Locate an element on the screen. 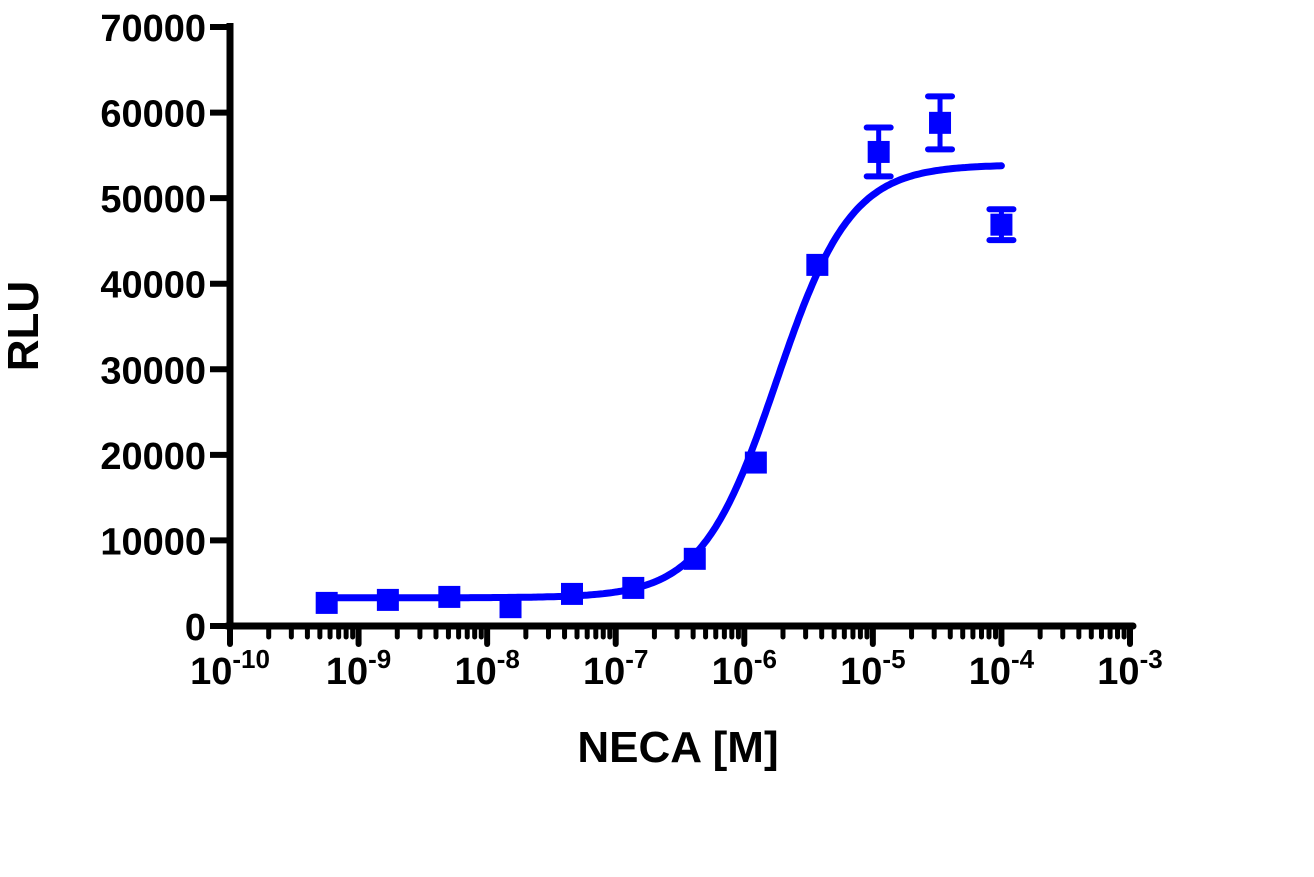 The width and height of the screenshot is (1314, 877). x-tick-label: 10⁻⁷ is located at coordinates (615, 668).